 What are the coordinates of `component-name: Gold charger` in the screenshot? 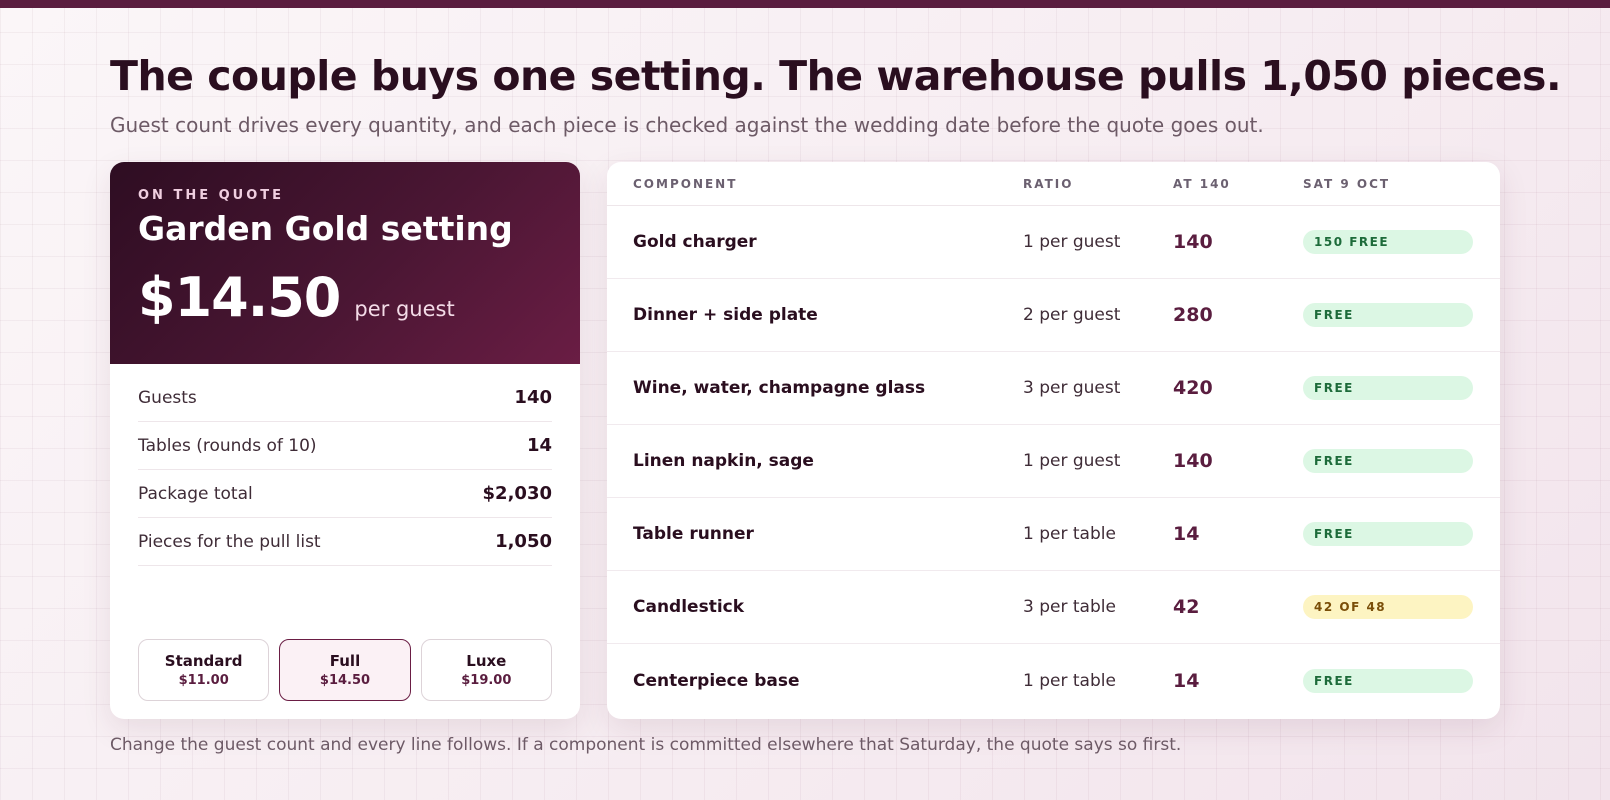 It's located at (695, 242).